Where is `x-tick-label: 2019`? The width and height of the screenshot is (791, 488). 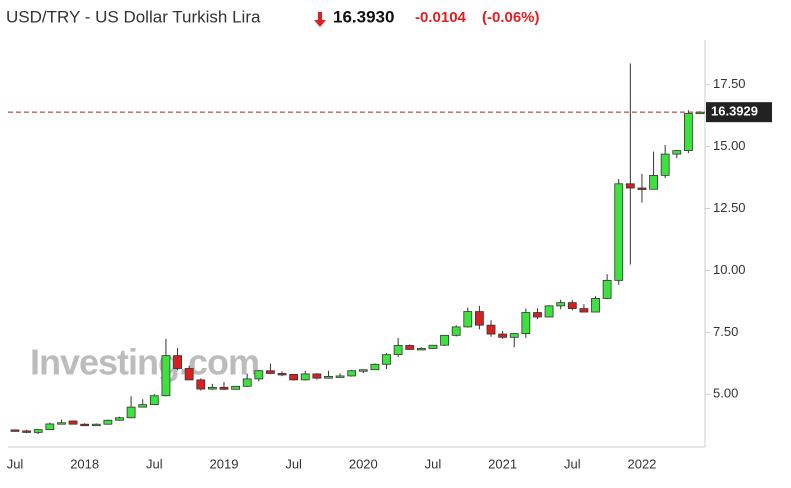
x-tick-label: 2019 is located at coordinates (224, 463).